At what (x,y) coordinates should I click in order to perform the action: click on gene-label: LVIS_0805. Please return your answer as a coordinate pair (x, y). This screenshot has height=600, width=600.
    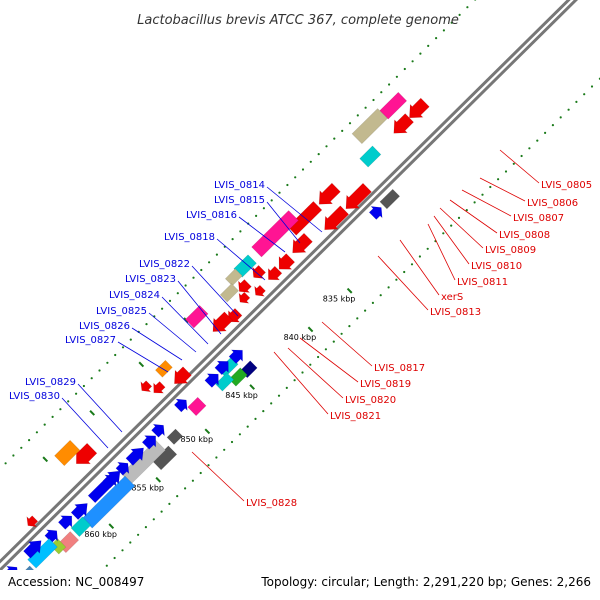
    Looking at the image, I should click on (566, 185).